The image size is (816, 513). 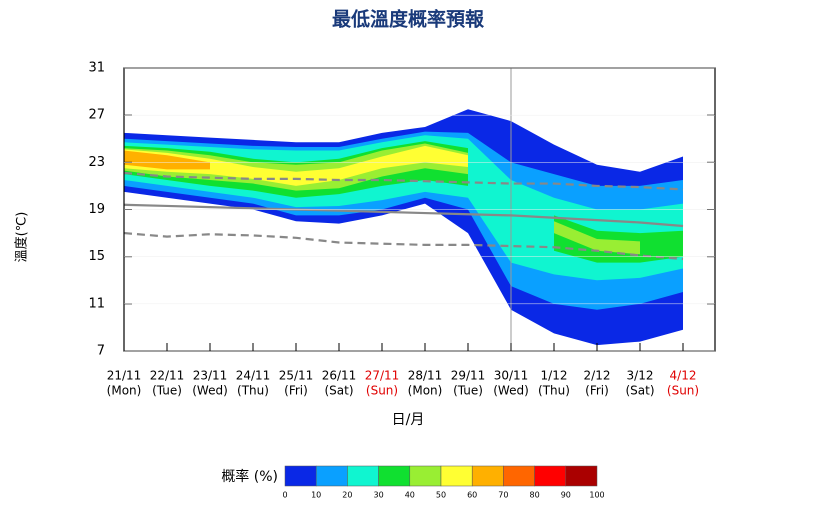 I want to click on y-tick-label: 23, so click(x=96, y=162).